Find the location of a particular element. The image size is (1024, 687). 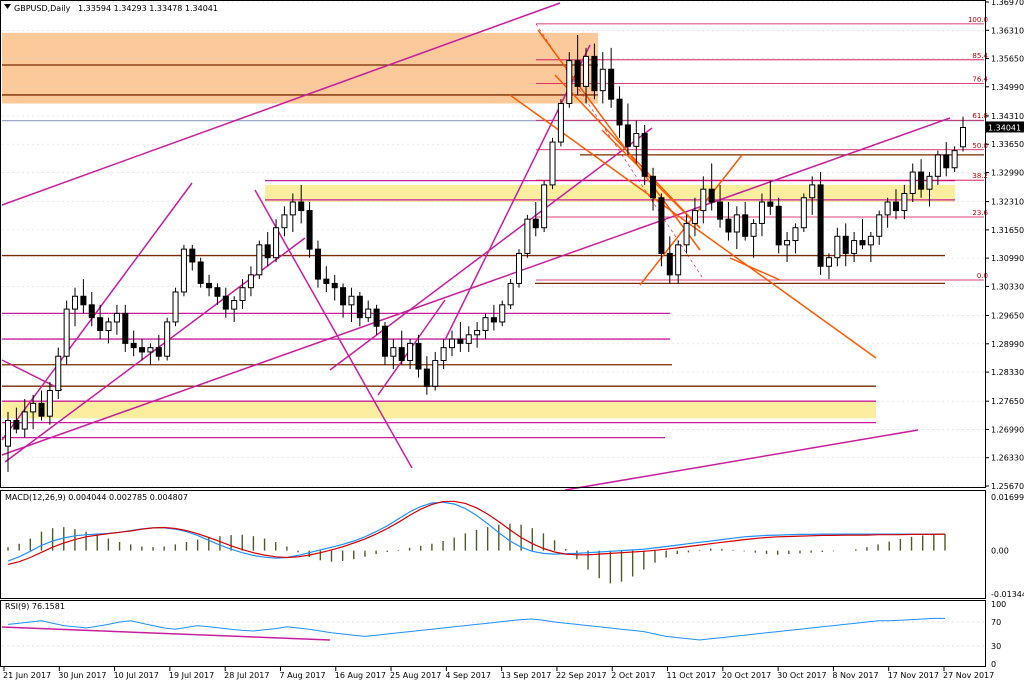

time-tick-label: 27 Nov 2017 is located at coordinates (968, 675).